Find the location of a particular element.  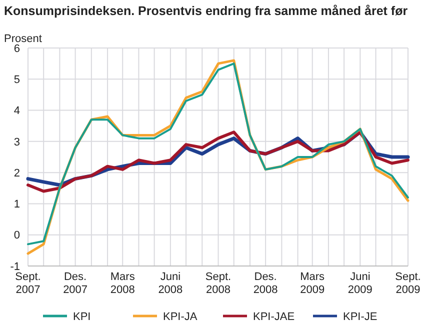

y-axis-title: Prosent is located at coordinates (23, 39).